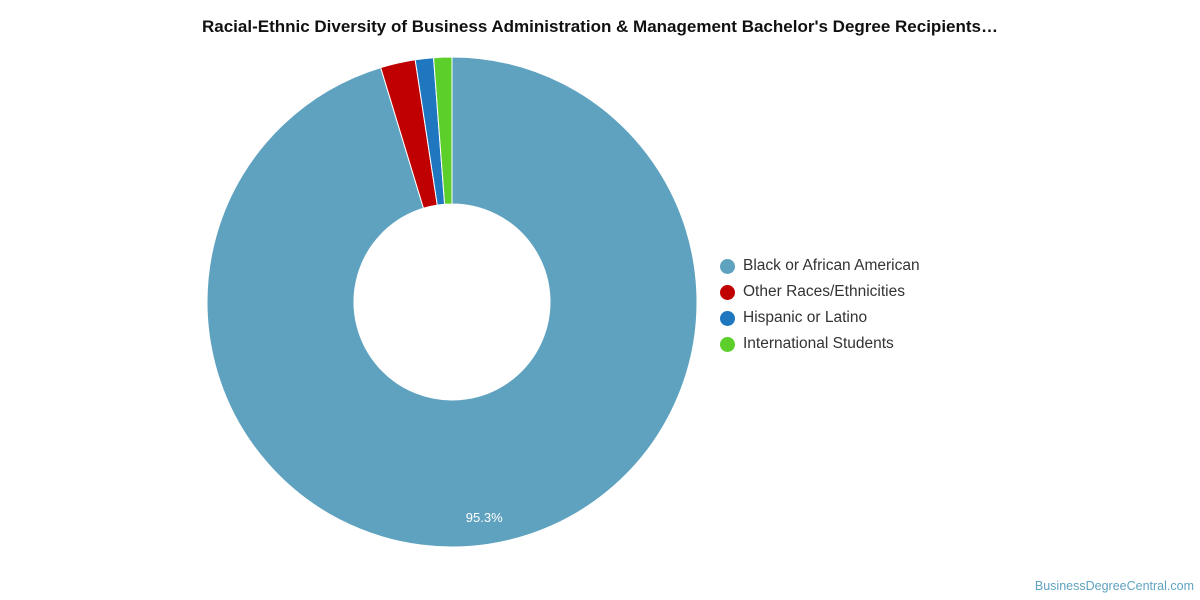  I want to click on legend-item-2: Hispanic or Latino, so click(820, 318).